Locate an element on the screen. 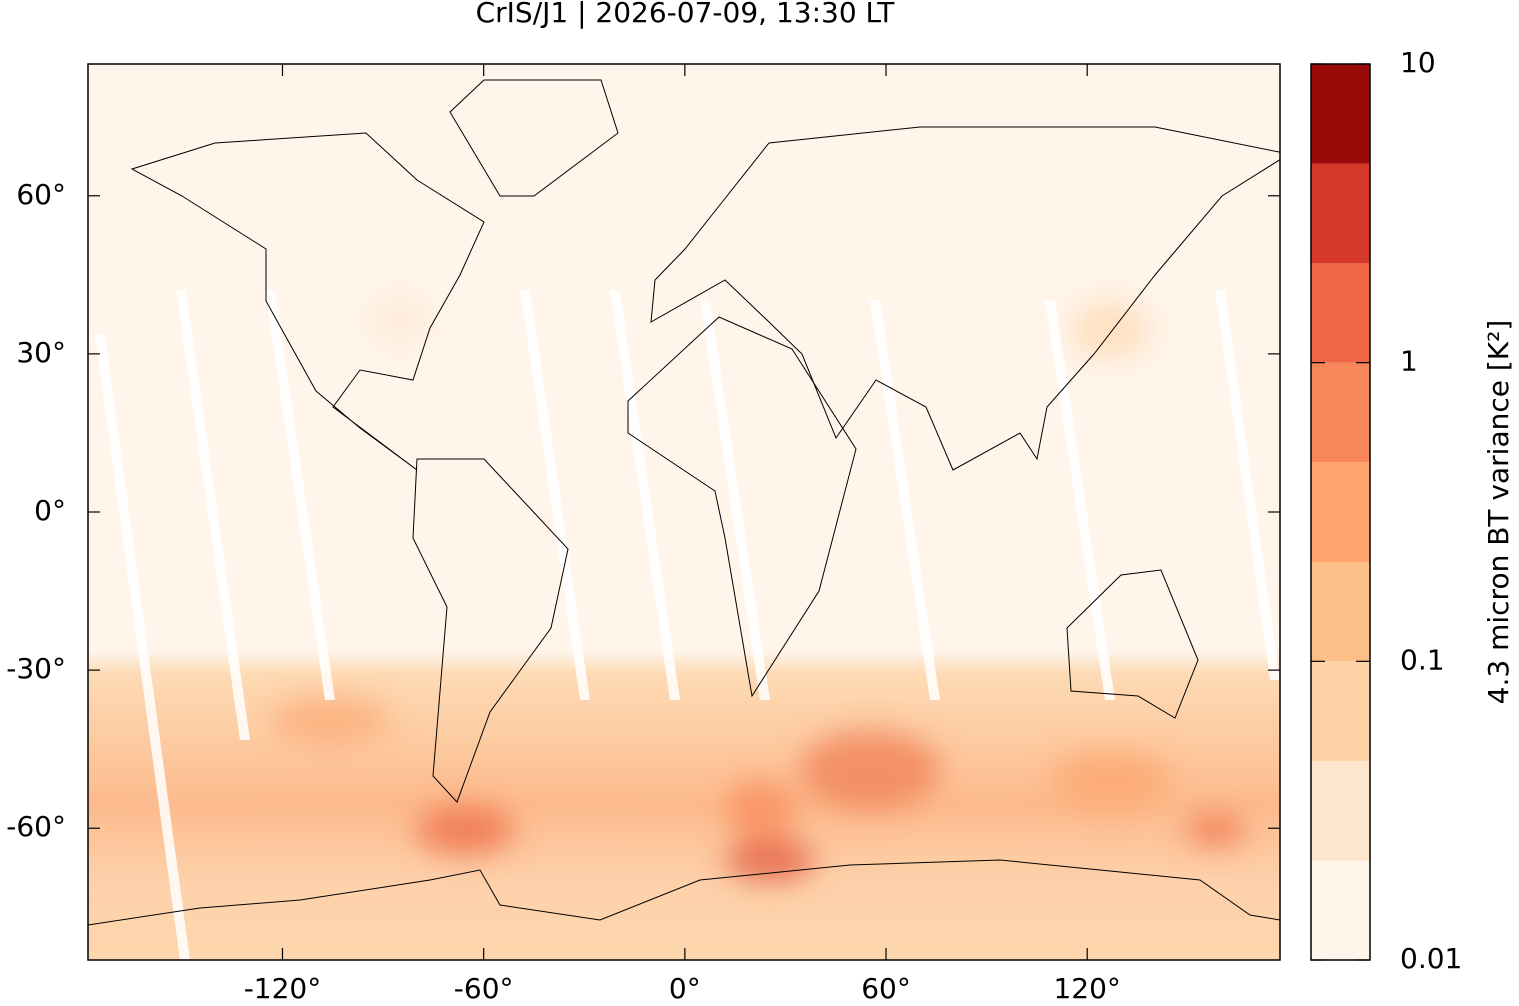 The height and width of the screenshot is (1006, 1519). x-tick-label: 60° is located at coordinates (886, 987).